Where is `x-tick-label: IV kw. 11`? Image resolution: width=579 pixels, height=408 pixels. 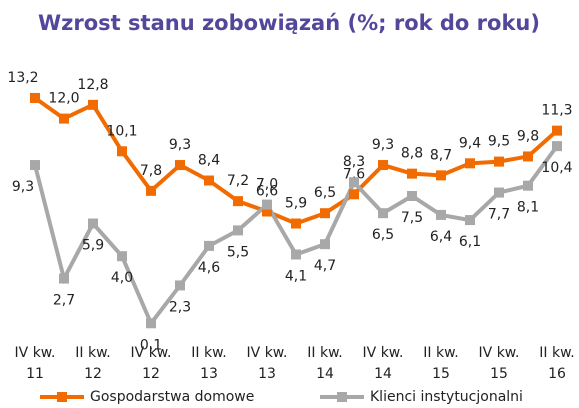 x-tick-label: IV kw. 11 is located at coordinates (35, 363).